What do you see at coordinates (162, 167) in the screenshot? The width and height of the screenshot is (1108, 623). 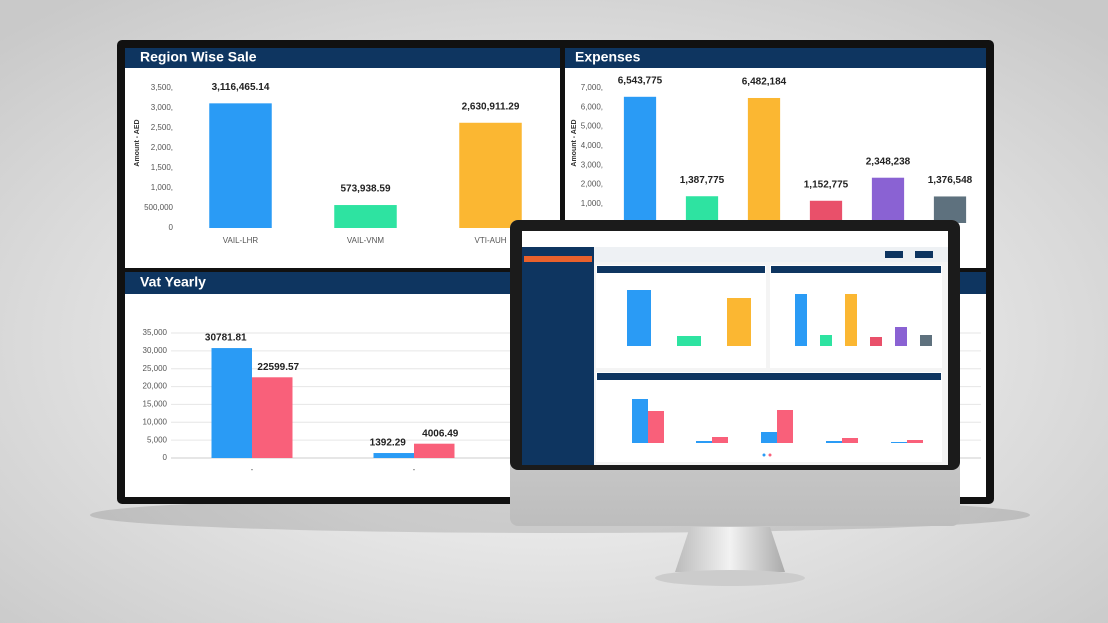 I see `y-tick-label: 1,500,` at bounding box center [162, 167].